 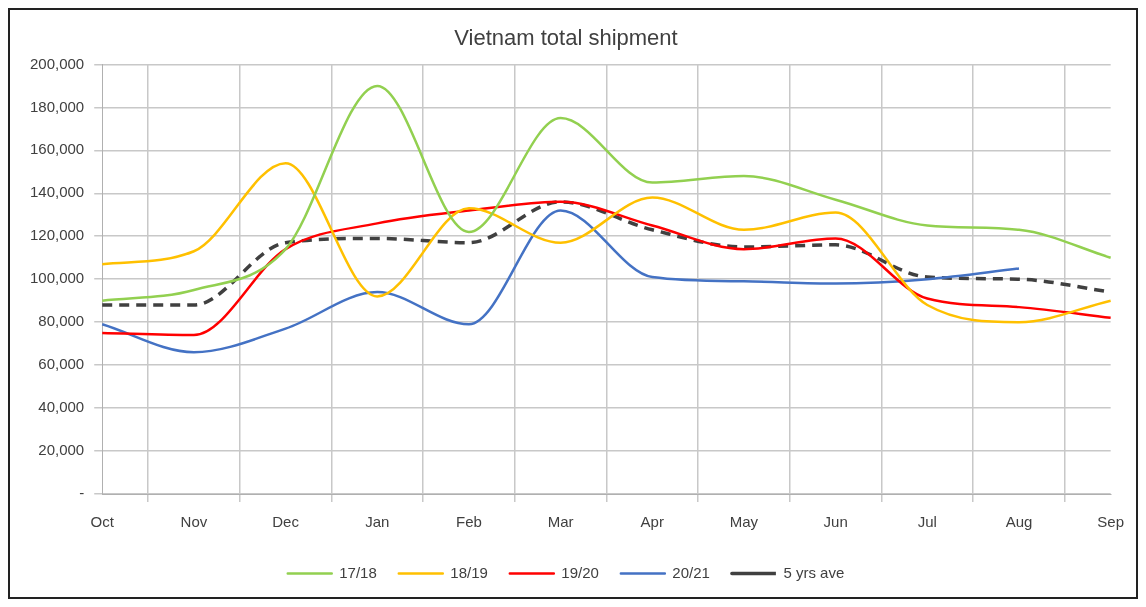 I want to click on x-tick-label: Jan, so click(x=377, y=522).